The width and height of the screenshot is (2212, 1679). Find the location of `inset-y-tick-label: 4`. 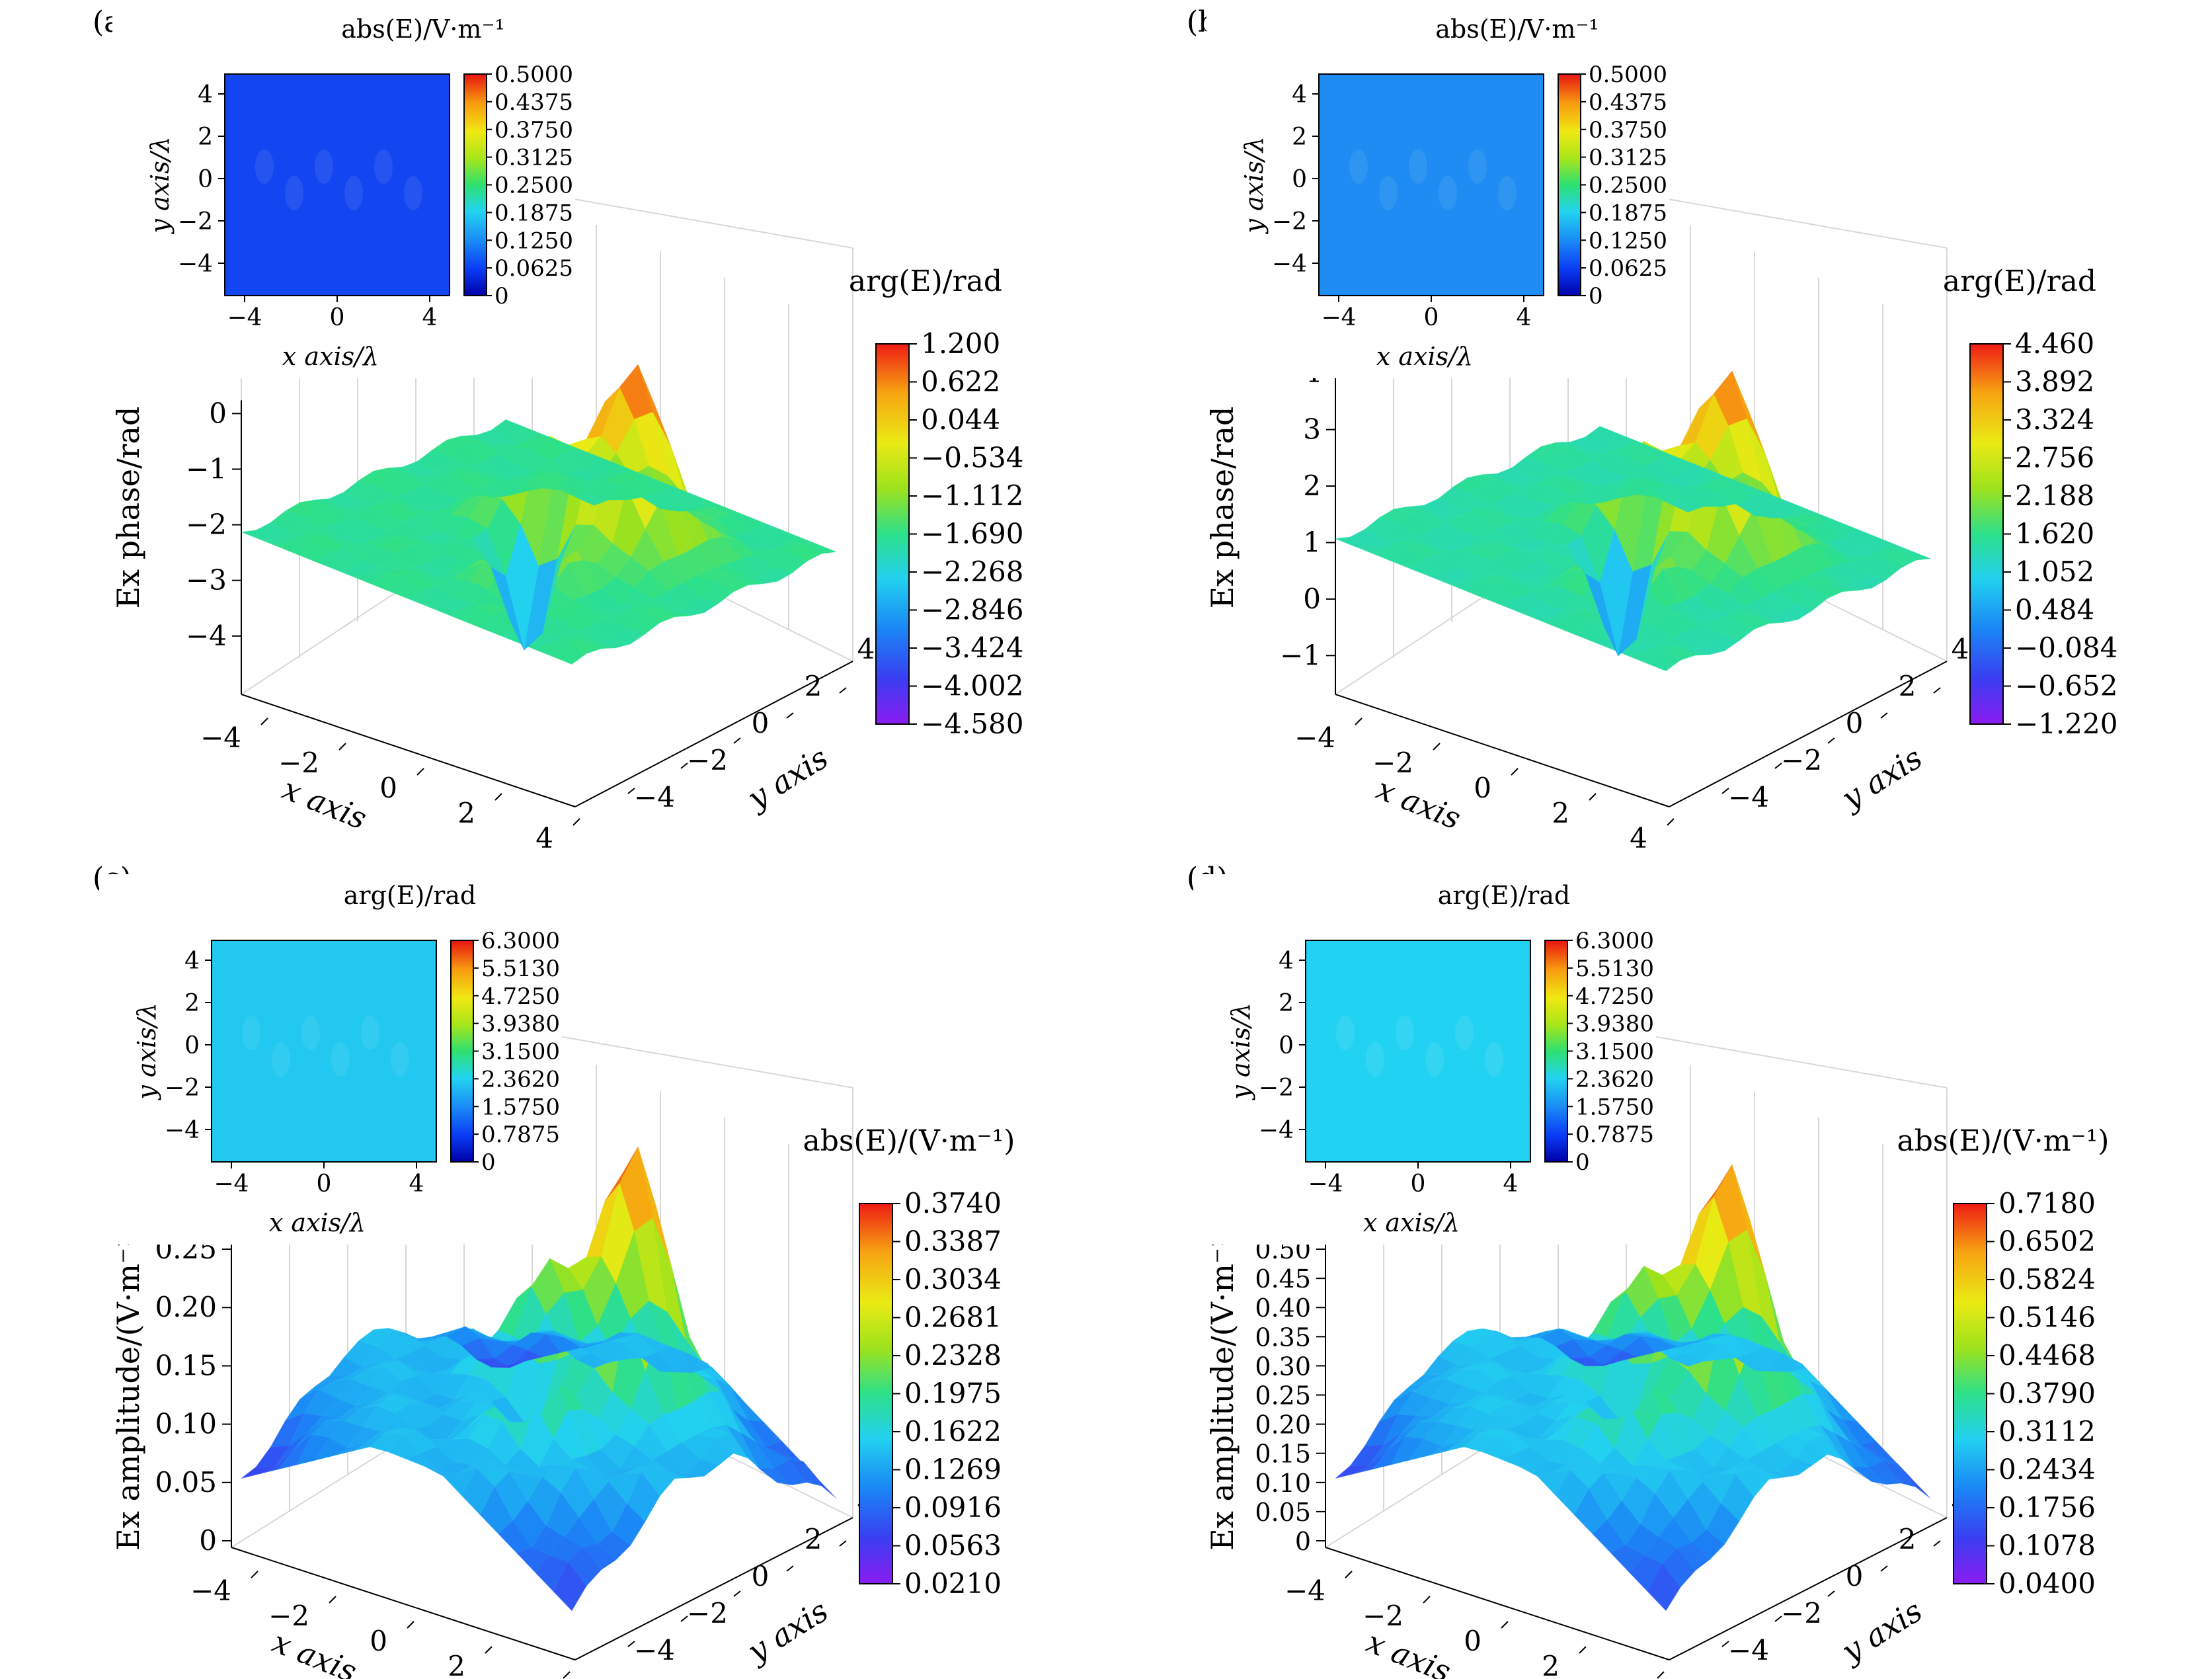

inset-y-tick-label: 4 is located at coordinates (1299, 94).